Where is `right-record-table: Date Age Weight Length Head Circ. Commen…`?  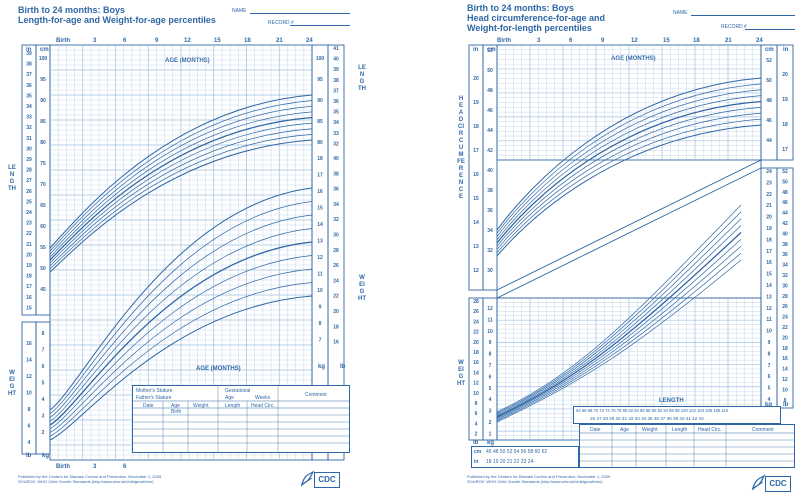 right-record-table: Date Age Weight Length Head Circ. Commen… is located at coordinates (687, 446).